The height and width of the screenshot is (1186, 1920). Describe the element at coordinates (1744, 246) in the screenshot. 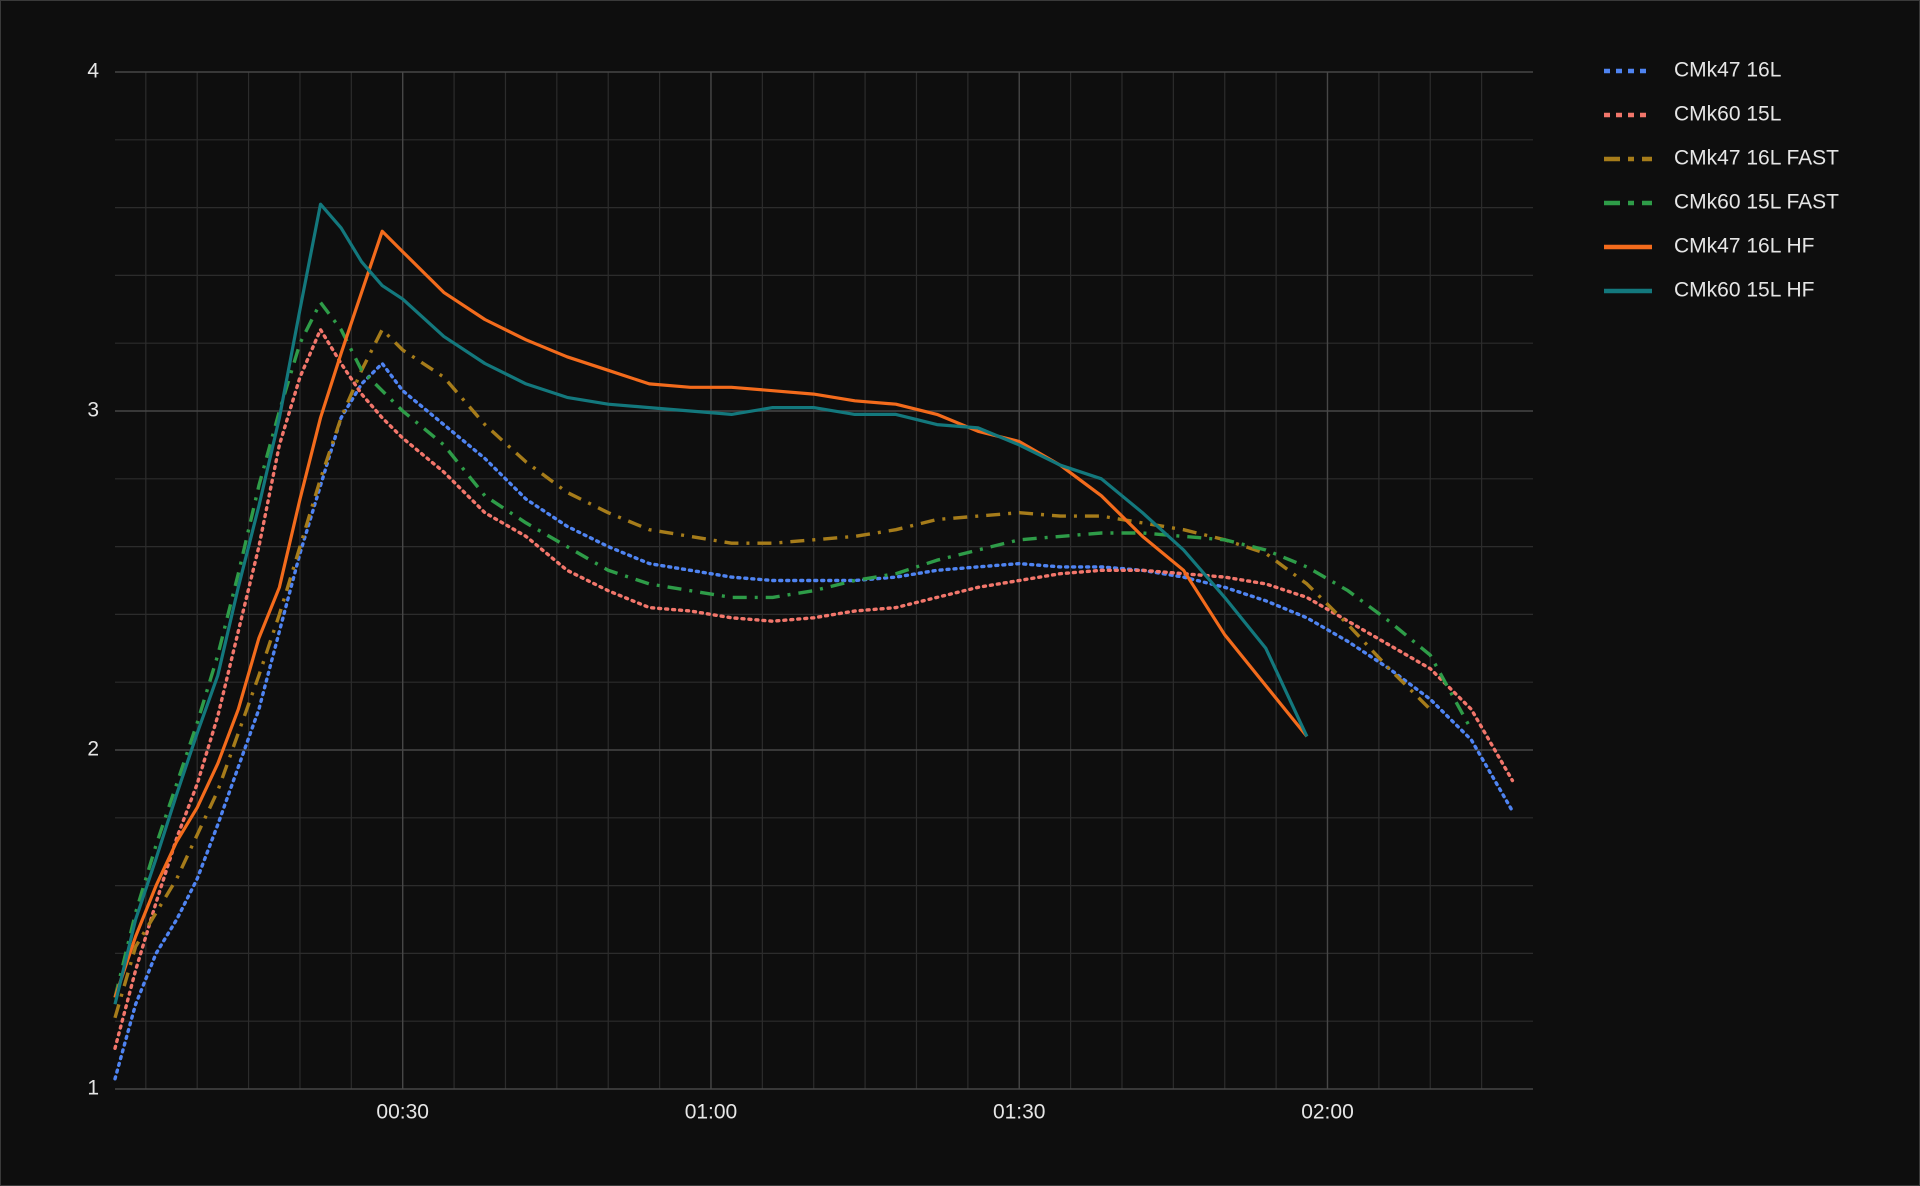

I see `legend-label: CMk47 16L HF` at that location.